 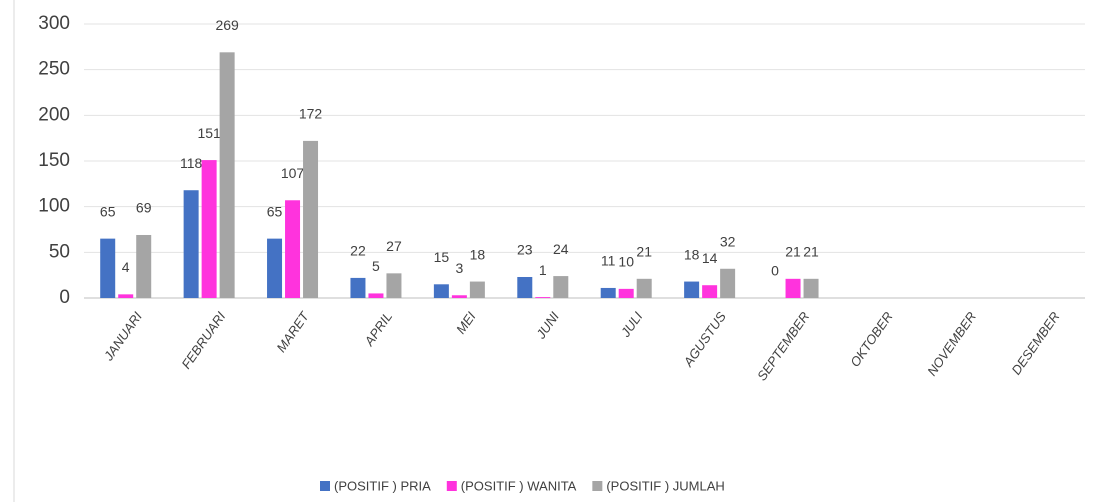 What do you see at coordinates (292, 331) in the screenshot?
I see `x-tick-label: MARET` at bounding box center [292, 331].